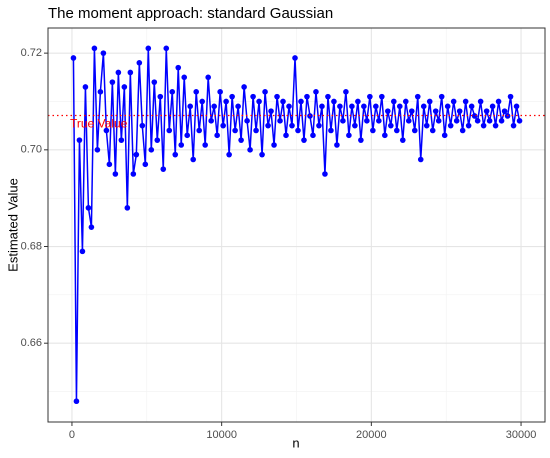 This screenshot has height=458, width=550. I want to click on x-tick-label: 10000, so click(221, 435).